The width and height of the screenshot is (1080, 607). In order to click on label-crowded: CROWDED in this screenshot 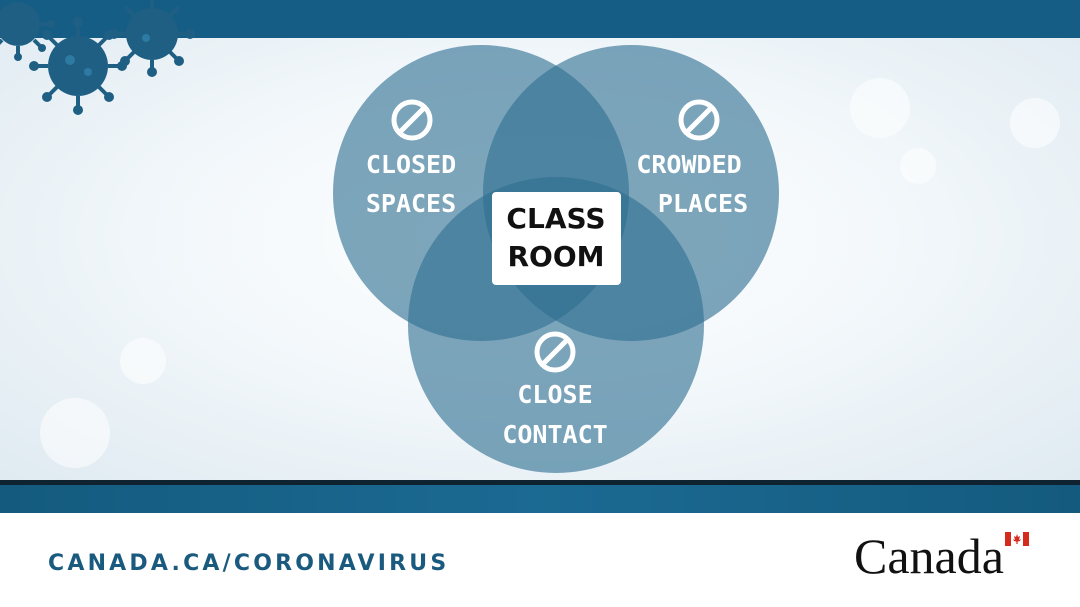, I will do `click(688, 164)`.